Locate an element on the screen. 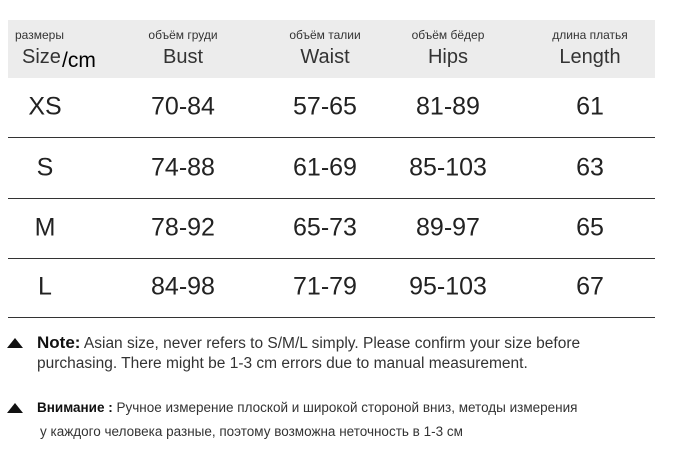 This screenshot has width=686, height=457. table-cell: 95-103 is located at coordinates (448, 286).